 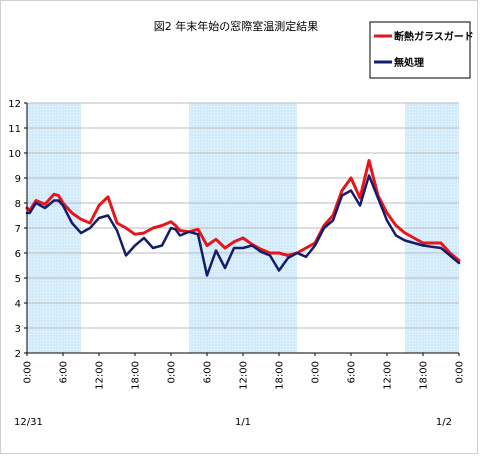 I want to click on x-tick-label-5: 6:00, so click(x=208, y=372).